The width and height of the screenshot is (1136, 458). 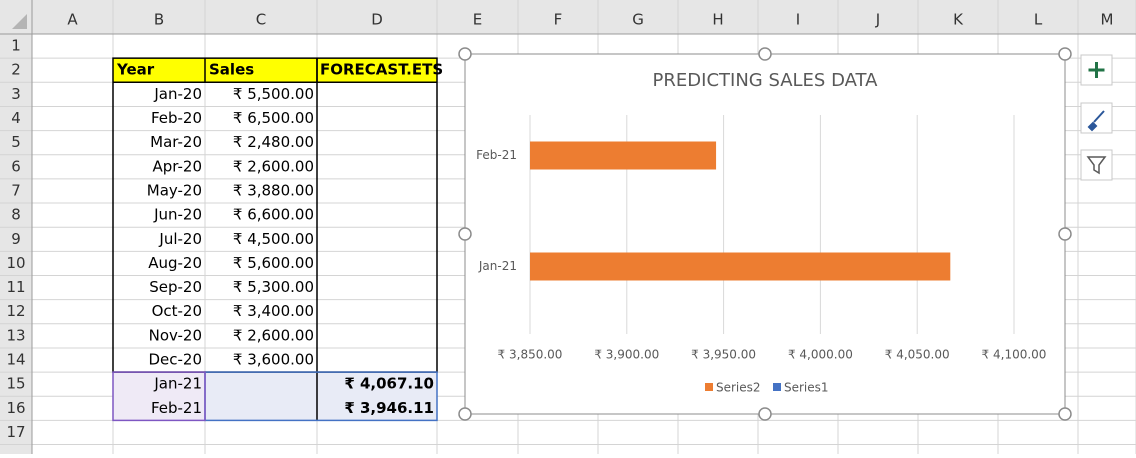 What do you see at coordinates (558, 20) in the screenshot?
I see `column-header: F` at bounding box center [558, 20].